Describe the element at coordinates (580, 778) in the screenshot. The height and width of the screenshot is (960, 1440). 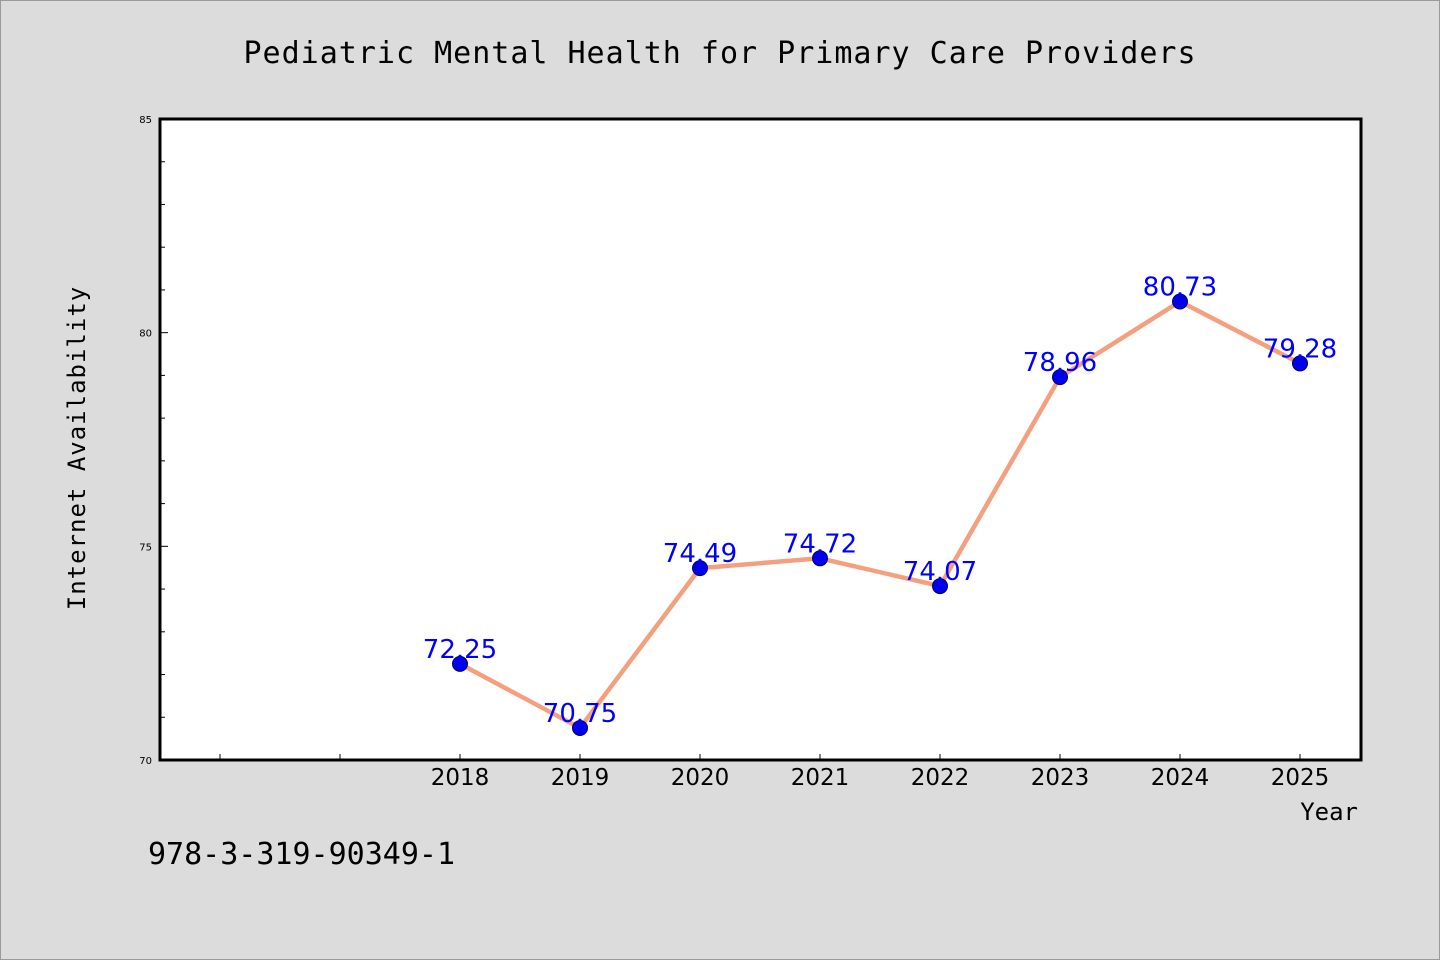
I see `x-tick-label: 2019` at that location.